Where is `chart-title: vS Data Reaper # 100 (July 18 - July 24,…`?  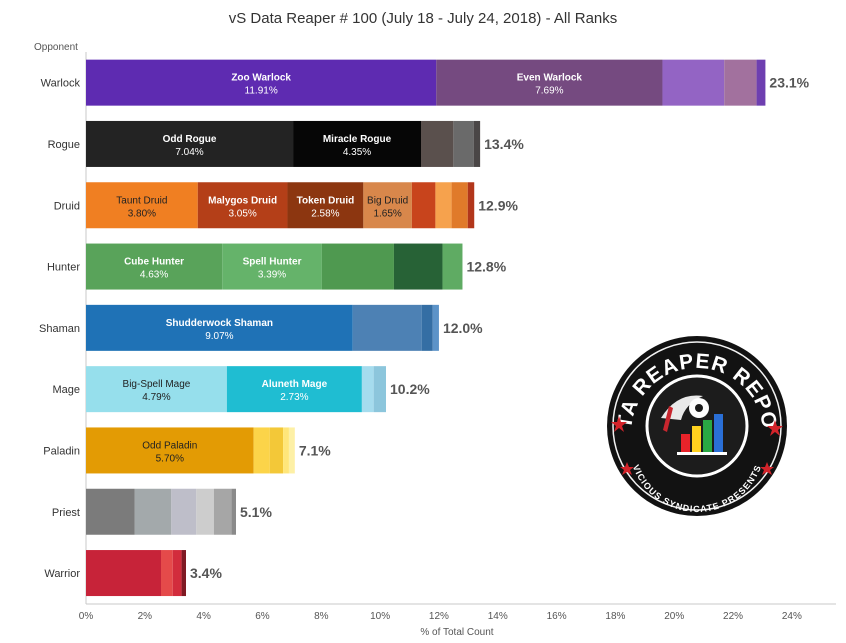
chart-title: vS Data Reaper # 100 (July 18 - July 24,… is located at coordinates (423, 18).